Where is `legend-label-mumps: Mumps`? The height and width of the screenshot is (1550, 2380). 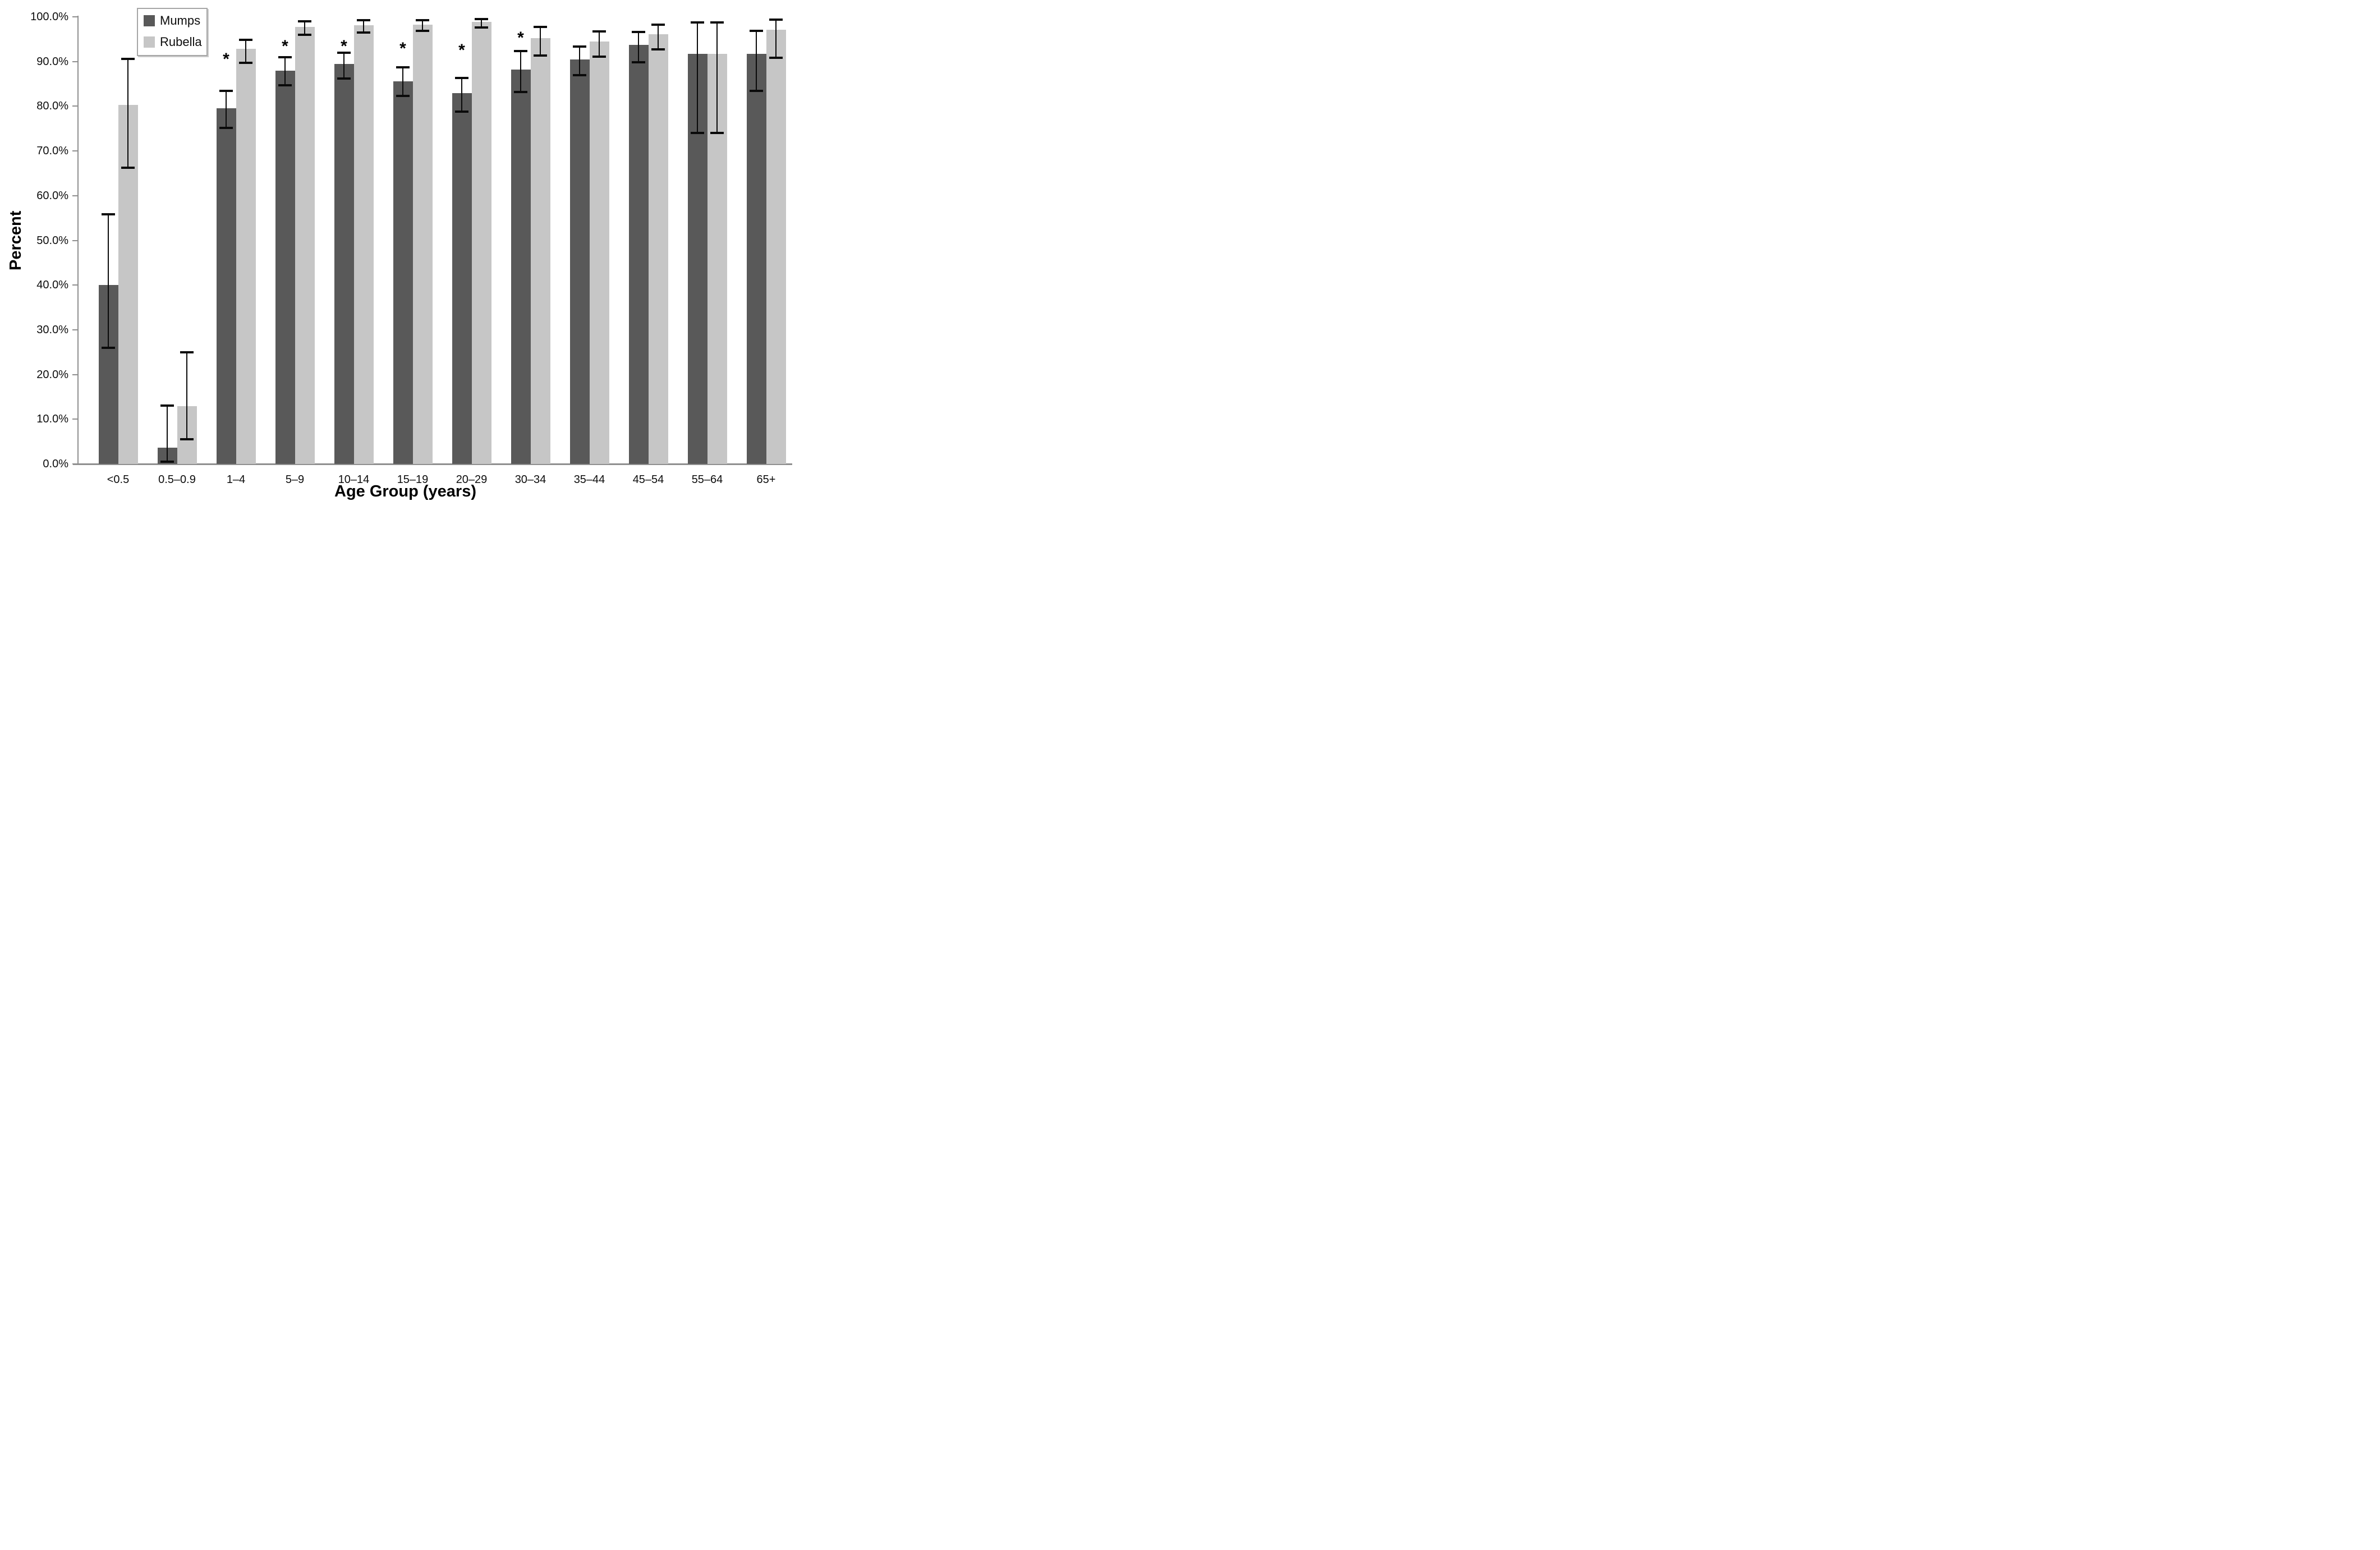
legend-label-mumps: Mumps is located at coordinates (181, 20).